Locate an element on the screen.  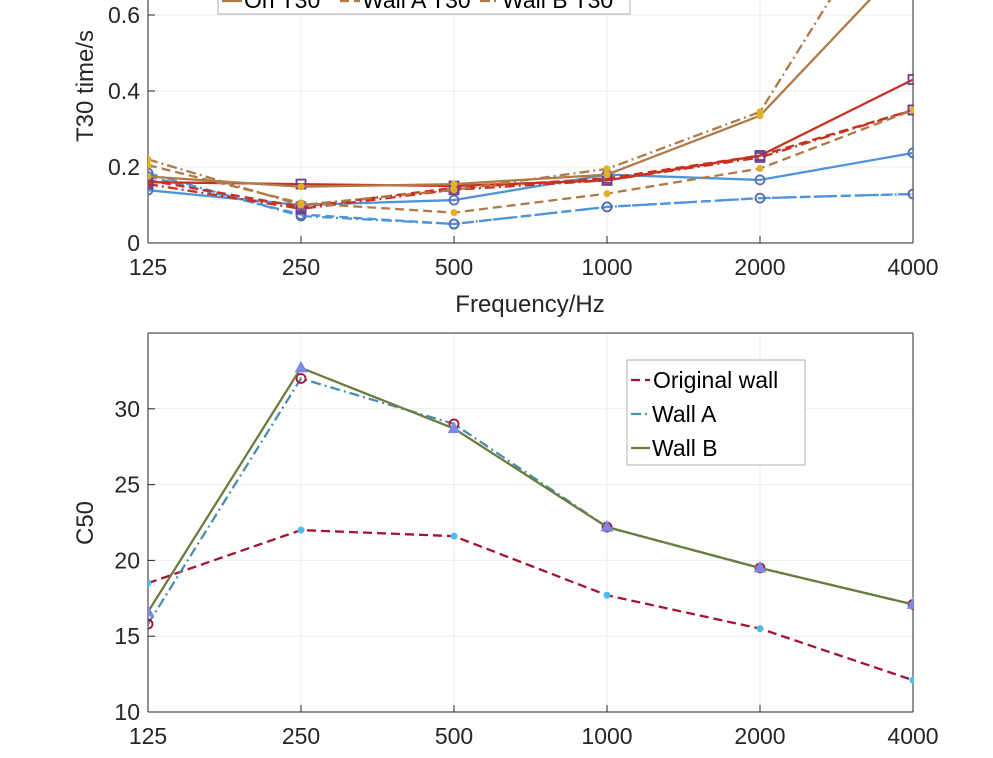
y-tick-label: 20 is located at coordinates (127, 560).